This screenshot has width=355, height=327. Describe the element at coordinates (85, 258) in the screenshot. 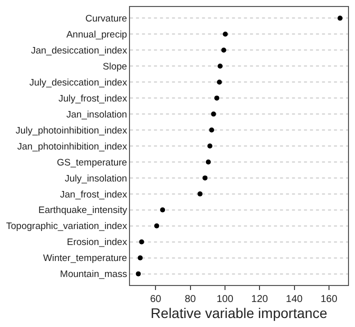

I see `y-tick-label: Winter_temperature` at that location.